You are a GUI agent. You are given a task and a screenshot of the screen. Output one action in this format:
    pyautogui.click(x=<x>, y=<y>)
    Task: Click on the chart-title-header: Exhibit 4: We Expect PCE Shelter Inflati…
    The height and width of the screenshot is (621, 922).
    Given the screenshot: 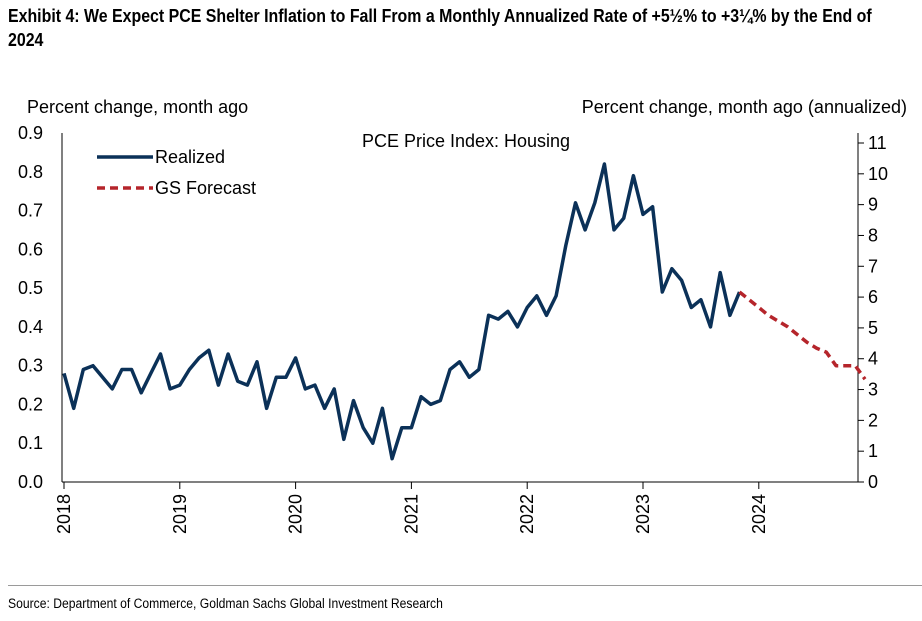 What is the action you would take?
    pyautogui.click(x=440, y=27)
    